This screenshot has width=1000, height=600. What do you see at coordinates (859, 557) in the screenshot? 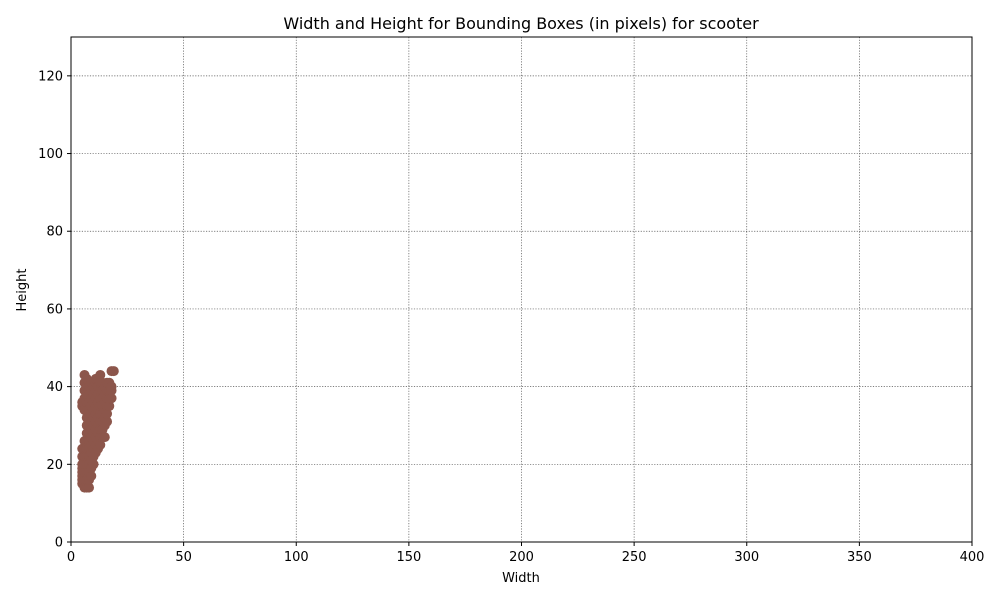
I see `x-tick-label: 350` at bounding box center [859, 557].